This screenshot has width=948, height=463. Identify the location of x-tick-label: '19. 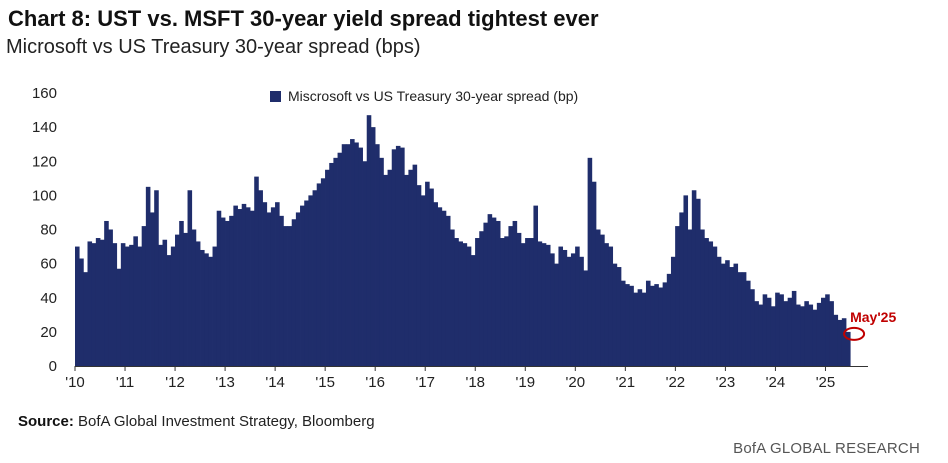
(526, 382).